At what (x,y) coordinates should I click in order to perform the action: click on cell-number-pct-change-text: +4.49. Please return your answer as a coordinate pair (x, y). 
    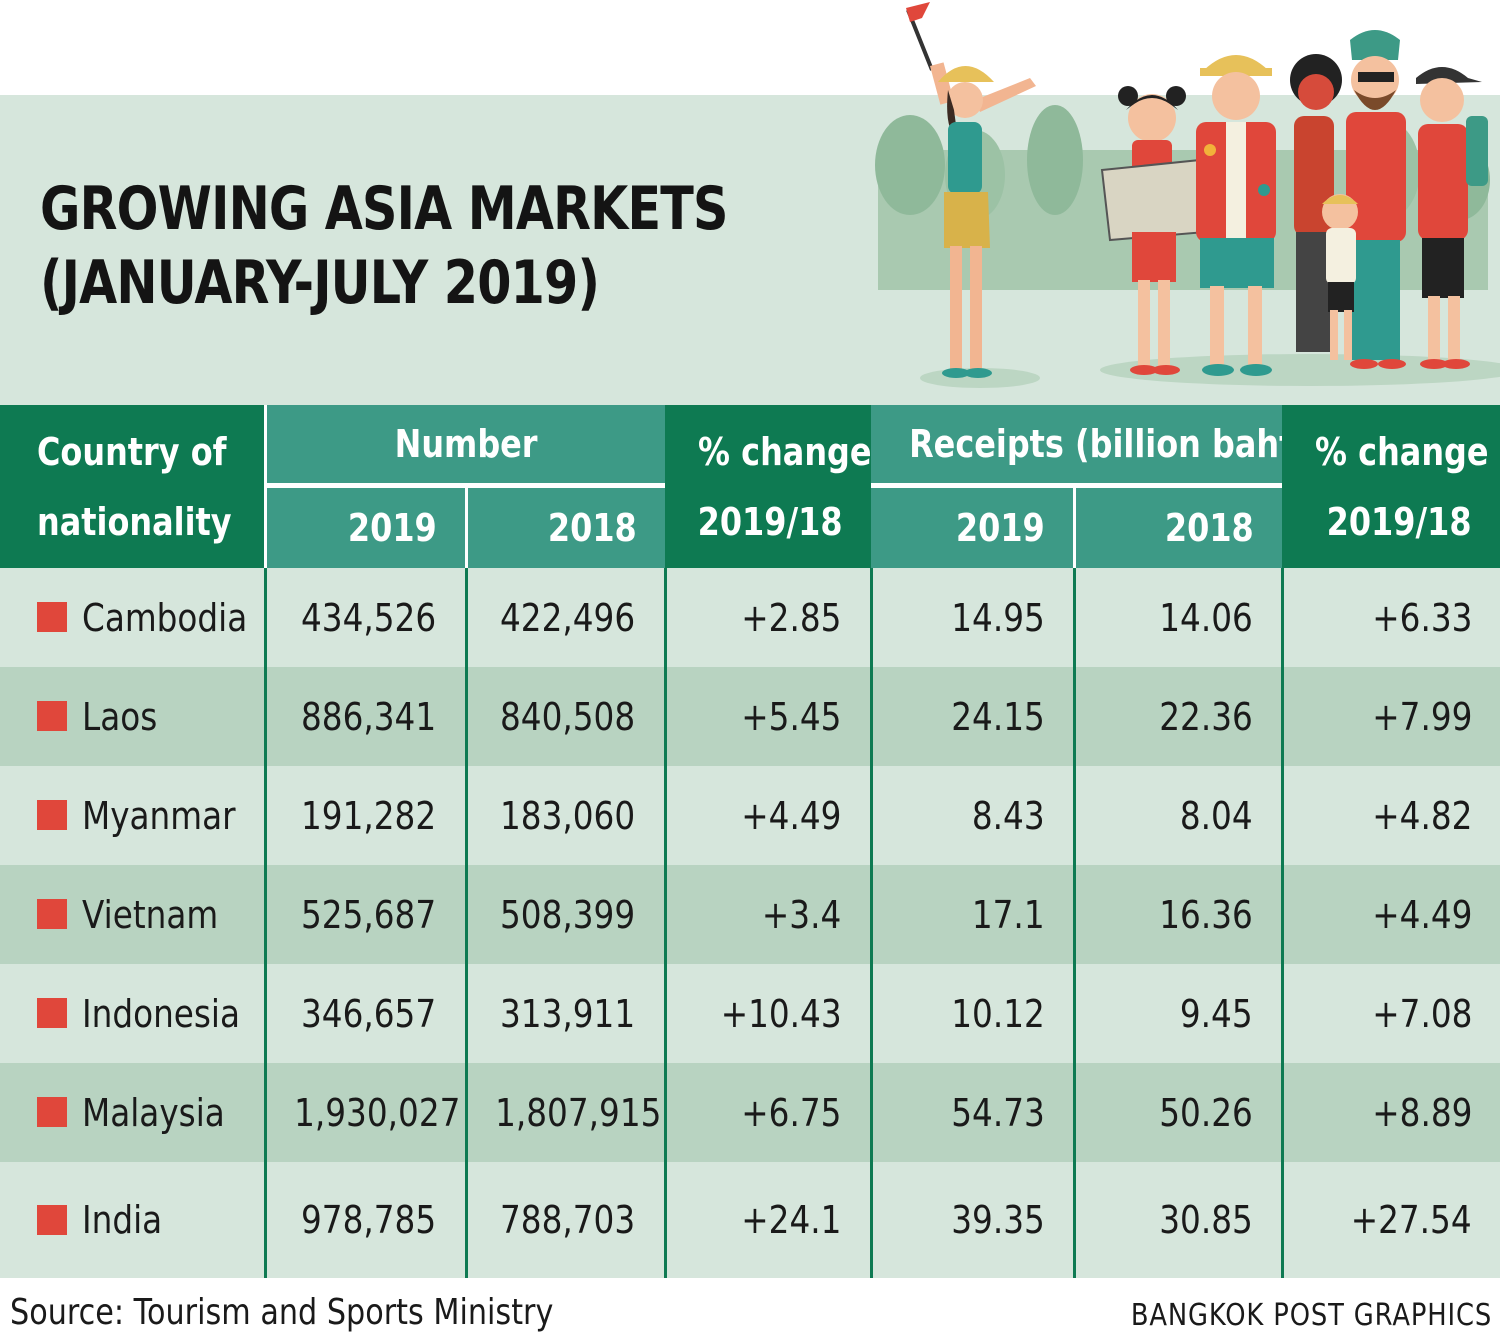
    Looking at the image, I should click on (791, 815).